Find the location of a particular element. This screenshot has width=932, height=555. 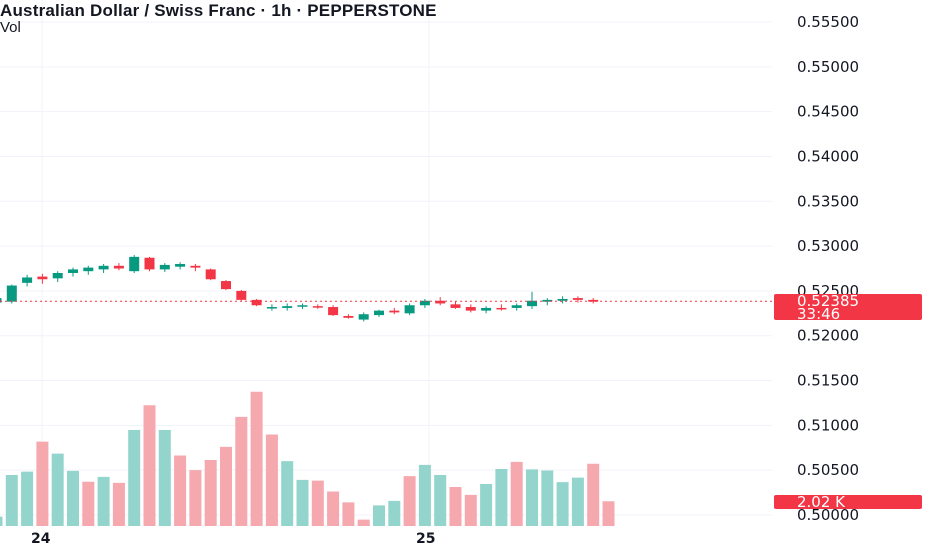

price-tick-label: 0.51000 is located at coordinates (828, 425).